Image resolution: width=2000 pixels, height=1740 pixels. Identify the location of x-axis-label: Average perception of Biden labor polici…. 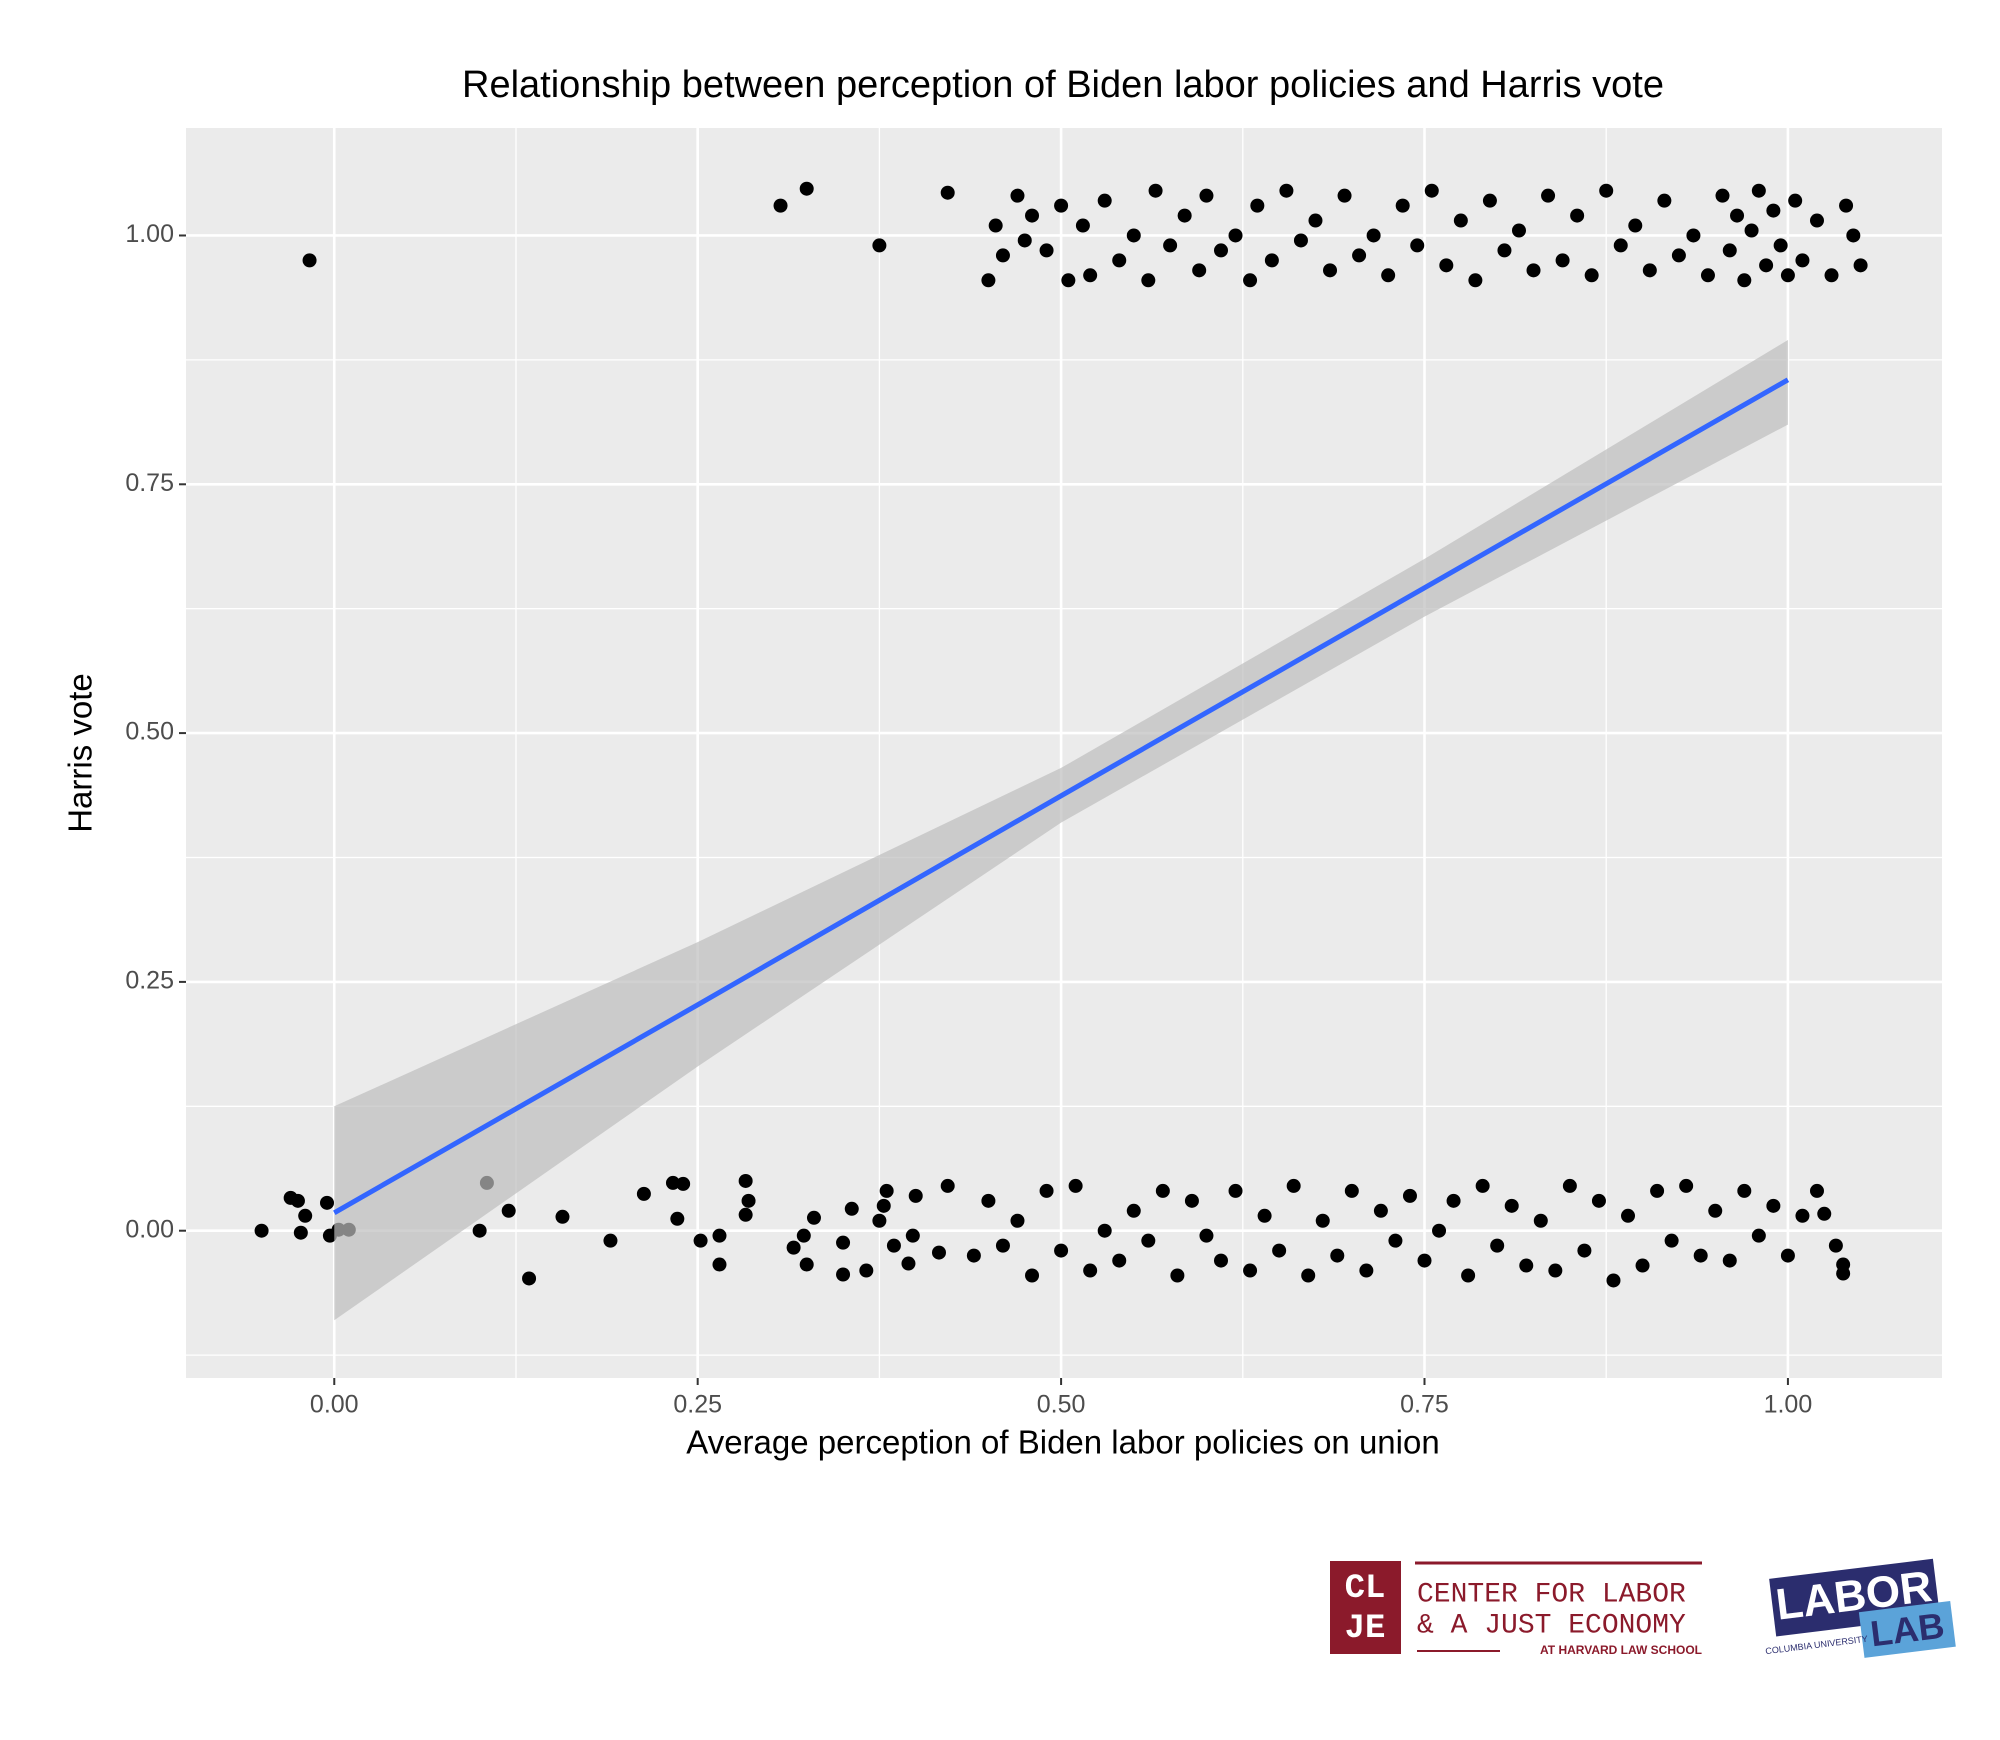
(1062, 1442).